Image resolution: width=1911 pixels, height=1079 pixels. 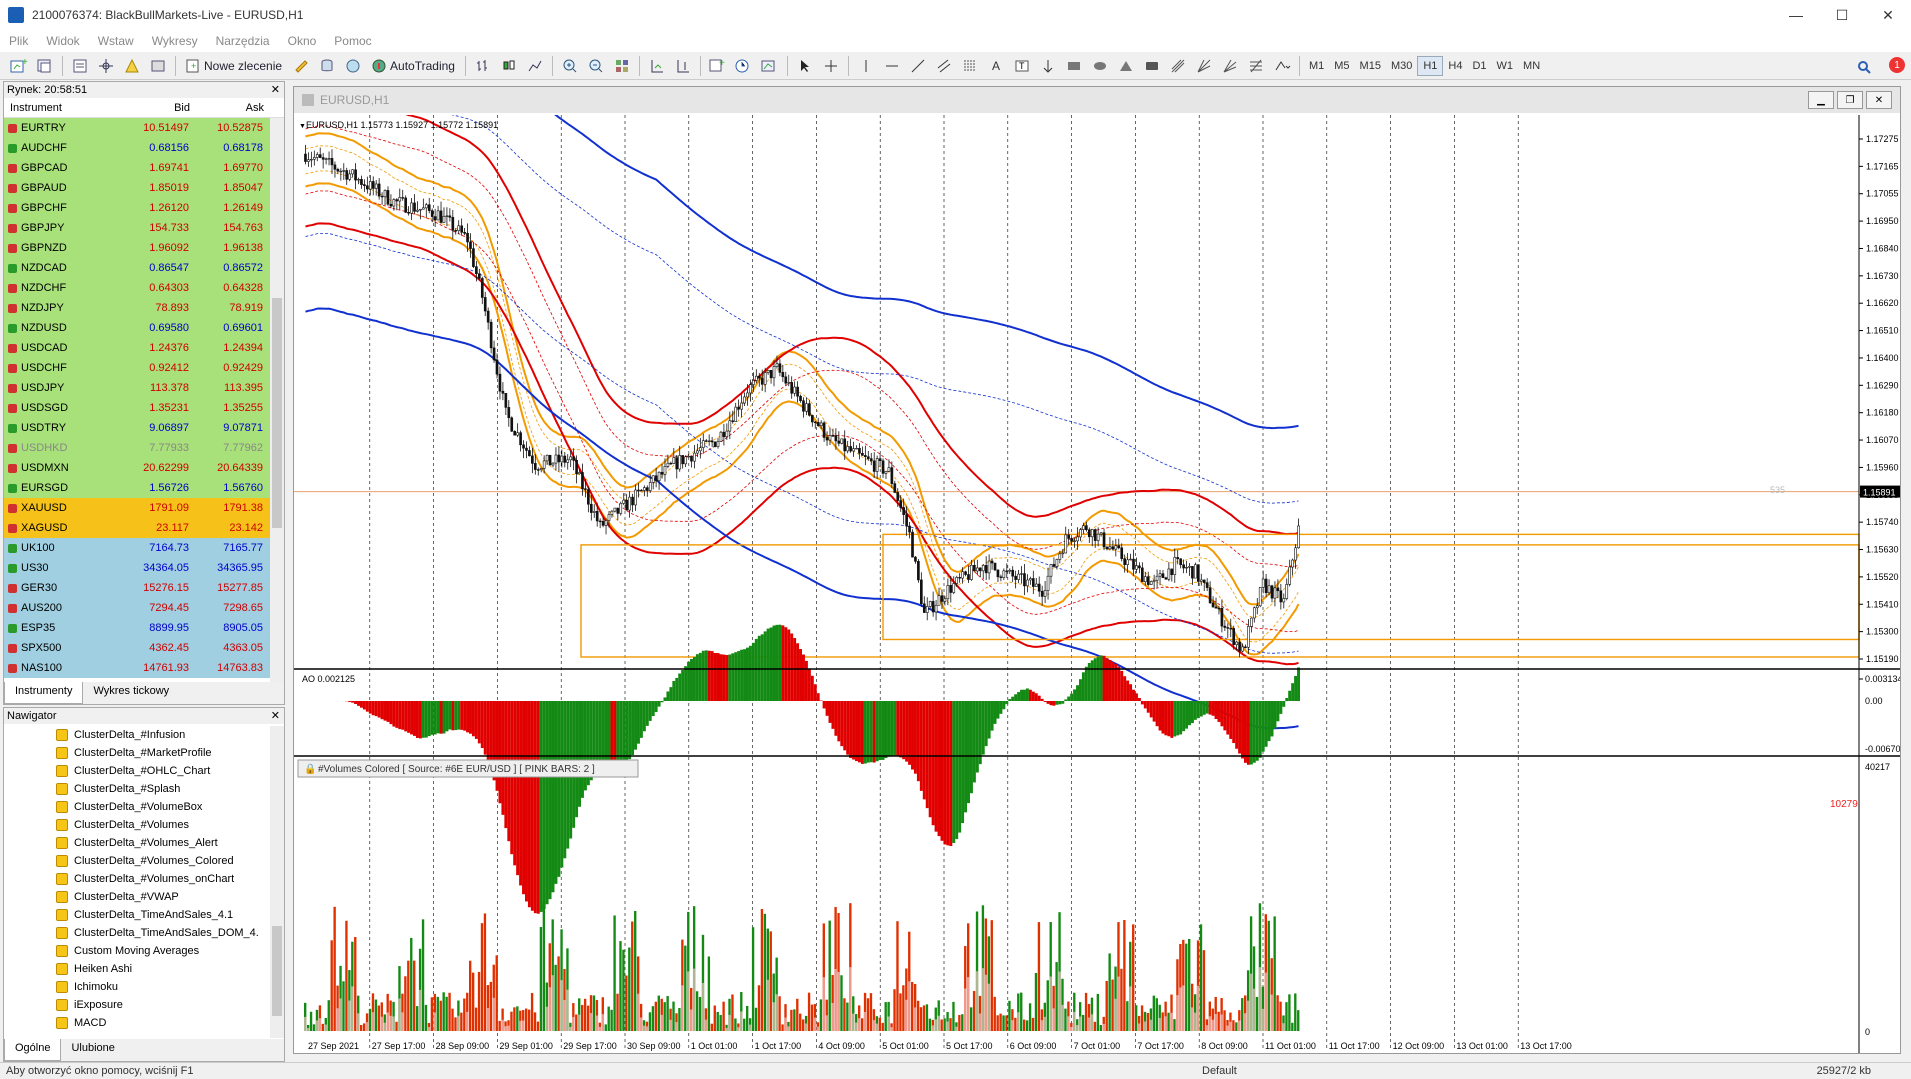 I want to click on navigator-item: ClusterDelta_#OHLC_Chart, so click(x=137, y=771).